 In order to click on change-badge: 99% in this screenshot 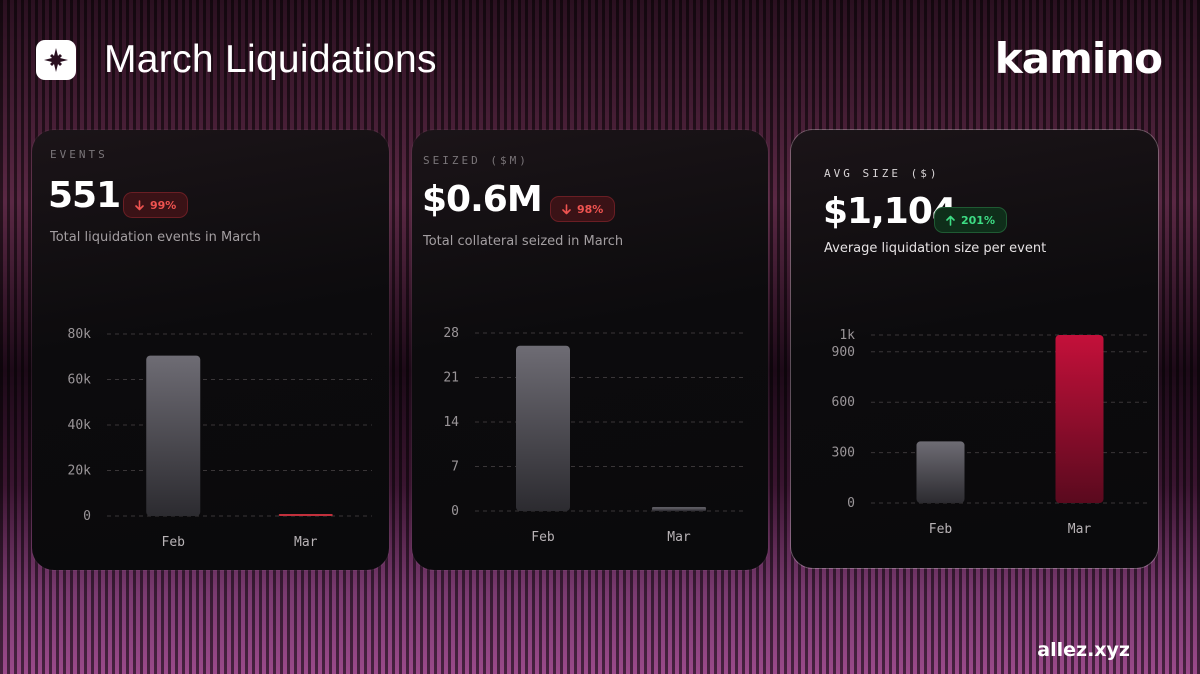, I will do `click(156, 205)`.